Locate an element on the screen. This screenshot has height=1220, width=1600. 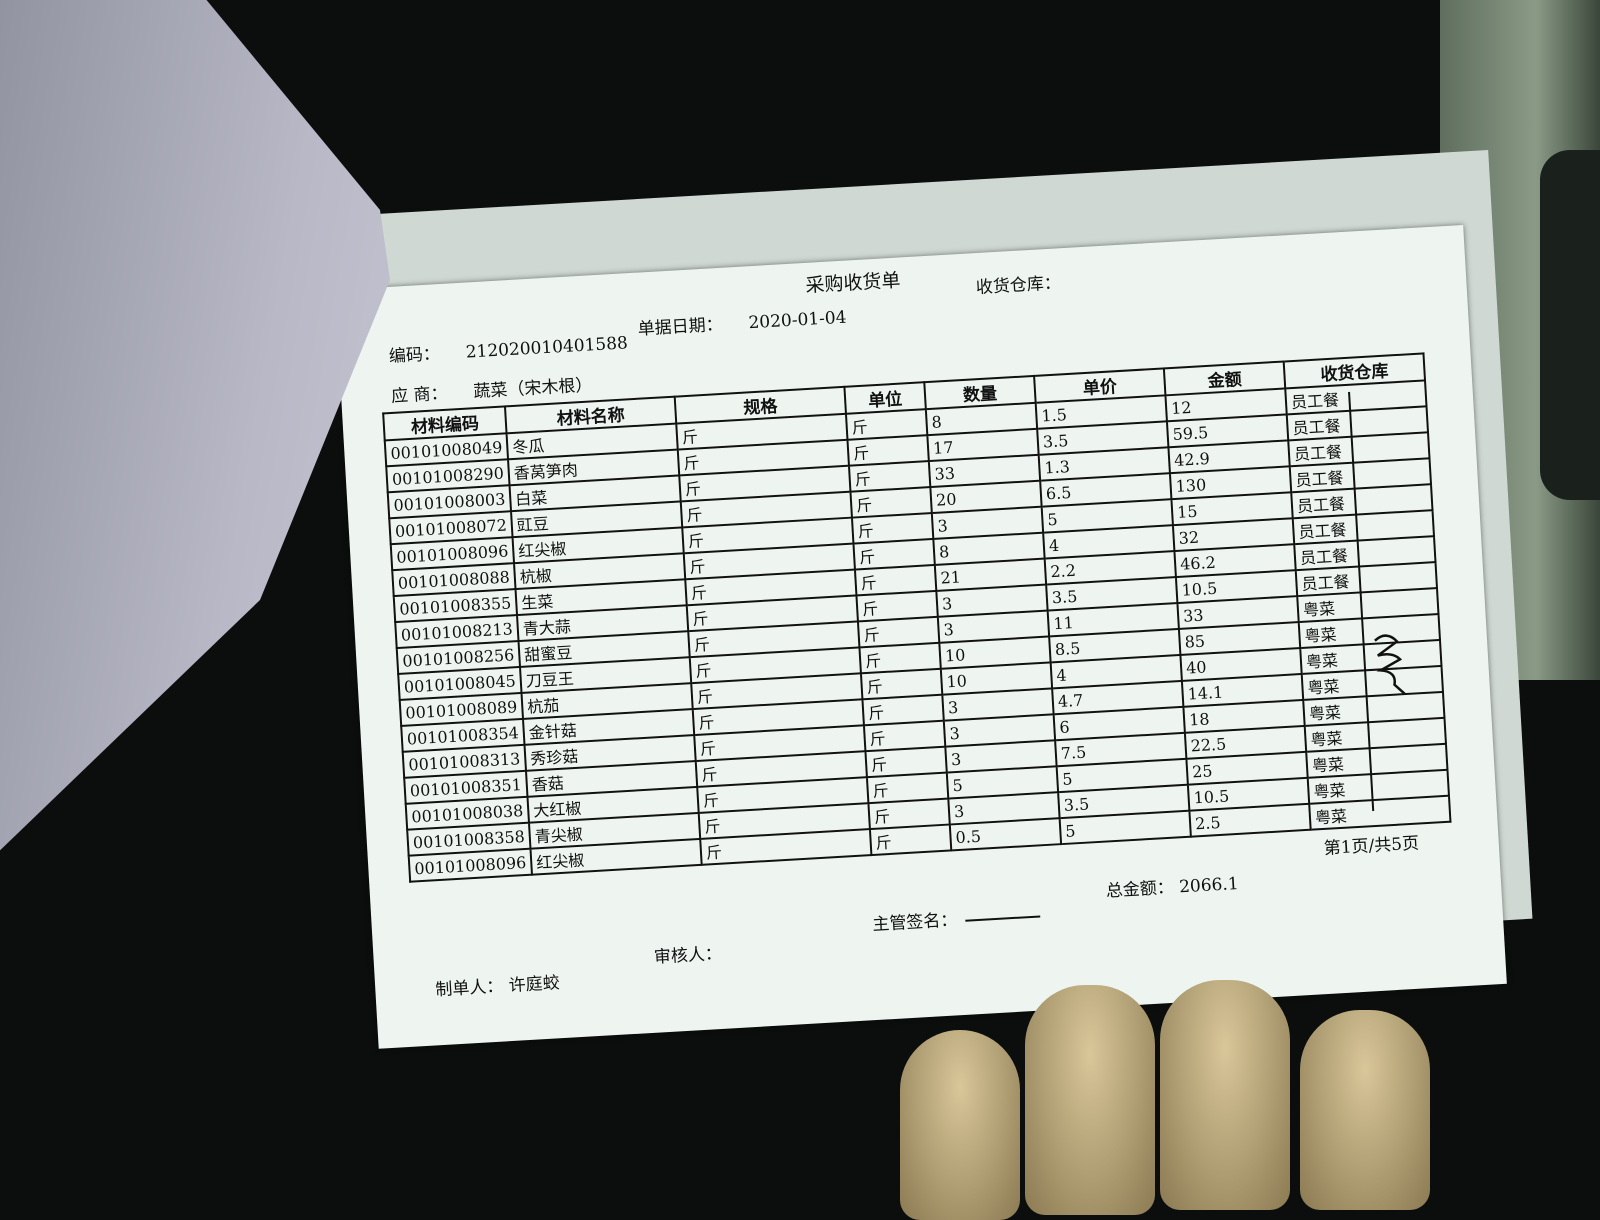
table-cell: 0.5 is located at coordinates (1005, 834).